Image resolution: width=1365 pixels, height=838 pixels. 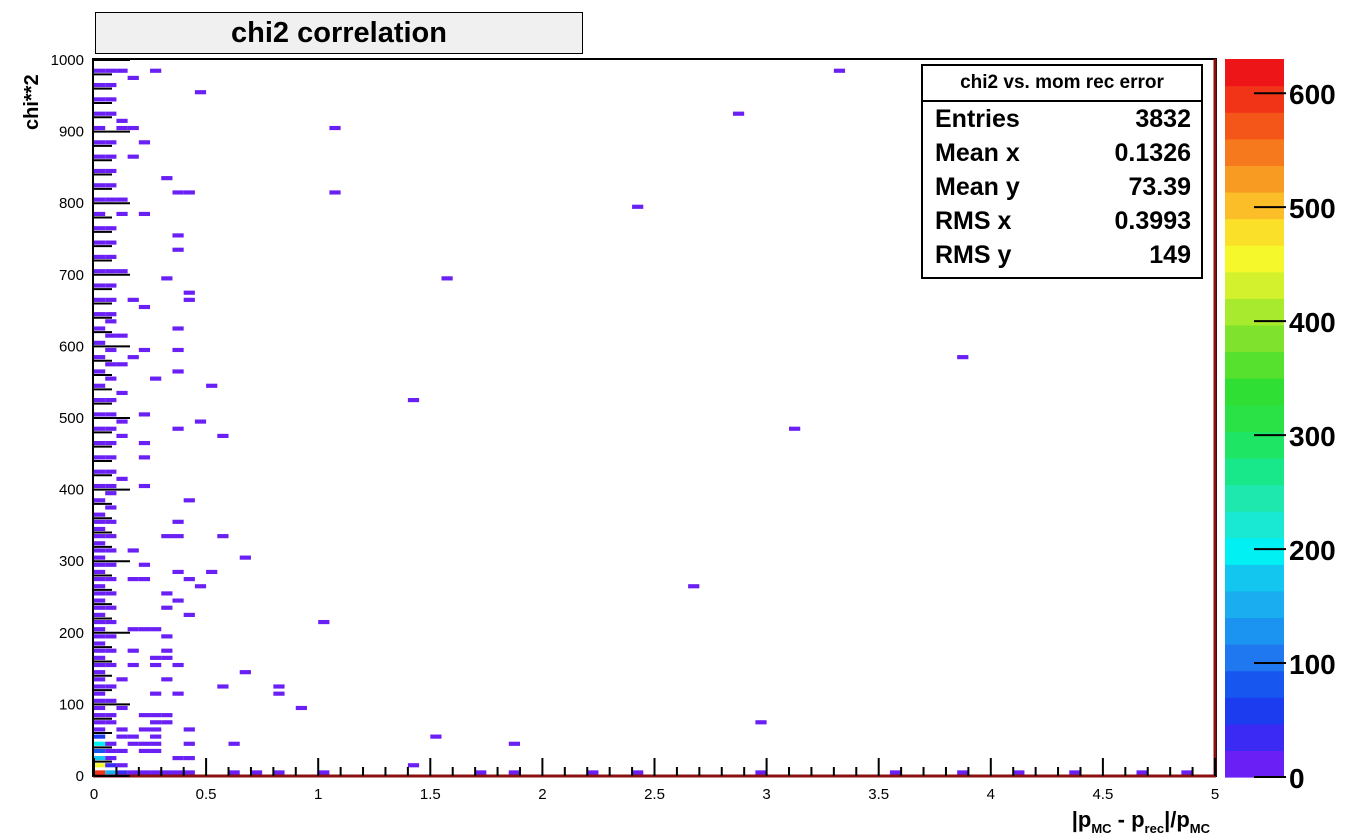 What do you see at coordinates (1152, 220) in the screenshot?
I see `stats-value: 0.3993` at bounding box center [1152, 220].